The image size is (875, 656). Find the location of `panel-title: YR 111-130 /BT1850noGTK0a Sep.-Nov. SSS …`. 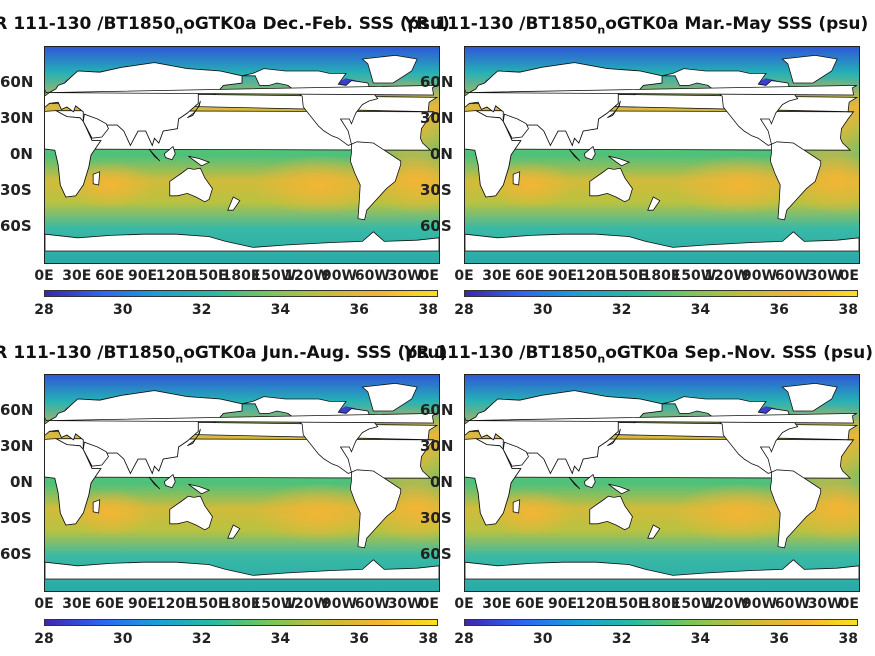

panel-title: YR 111-130 /BT1850noGTK0a Sep.-Nov. SSS … is located at coordinates (638, 354).